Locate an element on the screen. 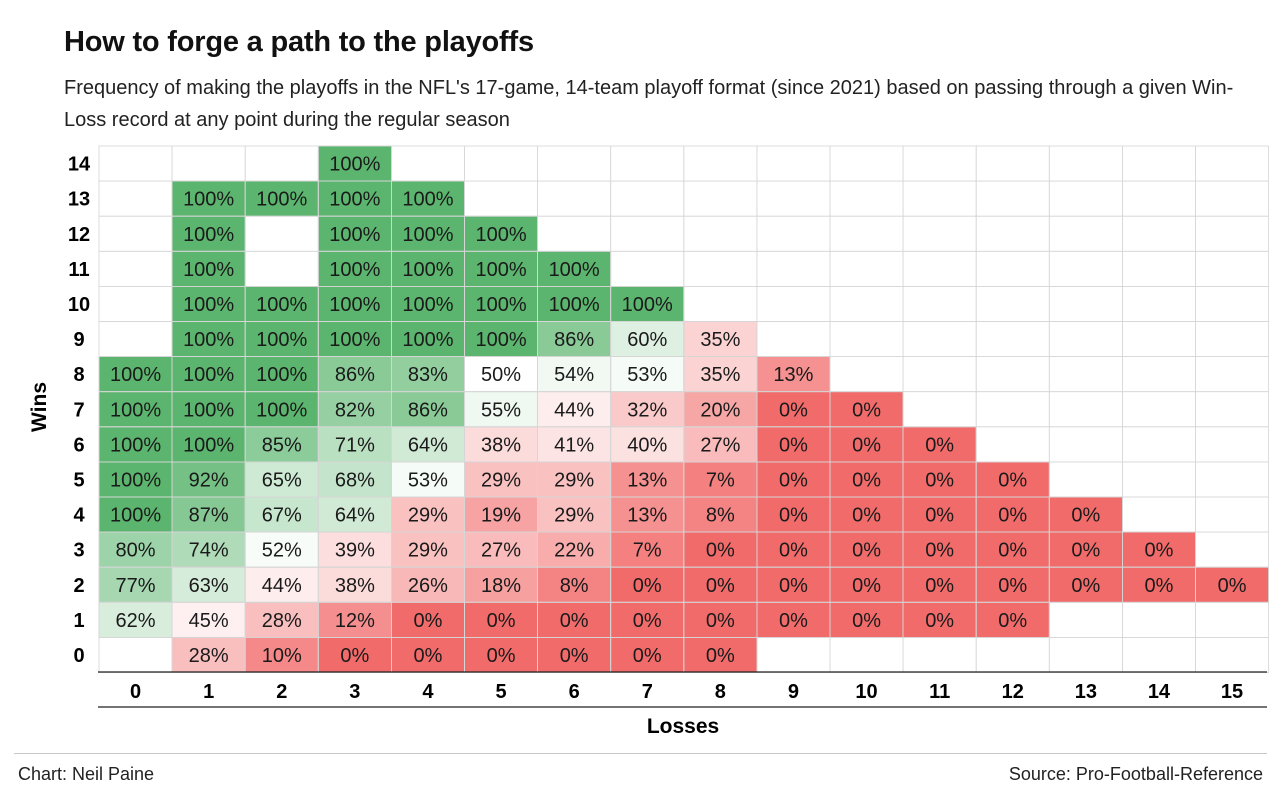 The width and height of the screenshot is (1281, 801). cell-label-w3-l12: 0% is located at coordinates (1012, 551).